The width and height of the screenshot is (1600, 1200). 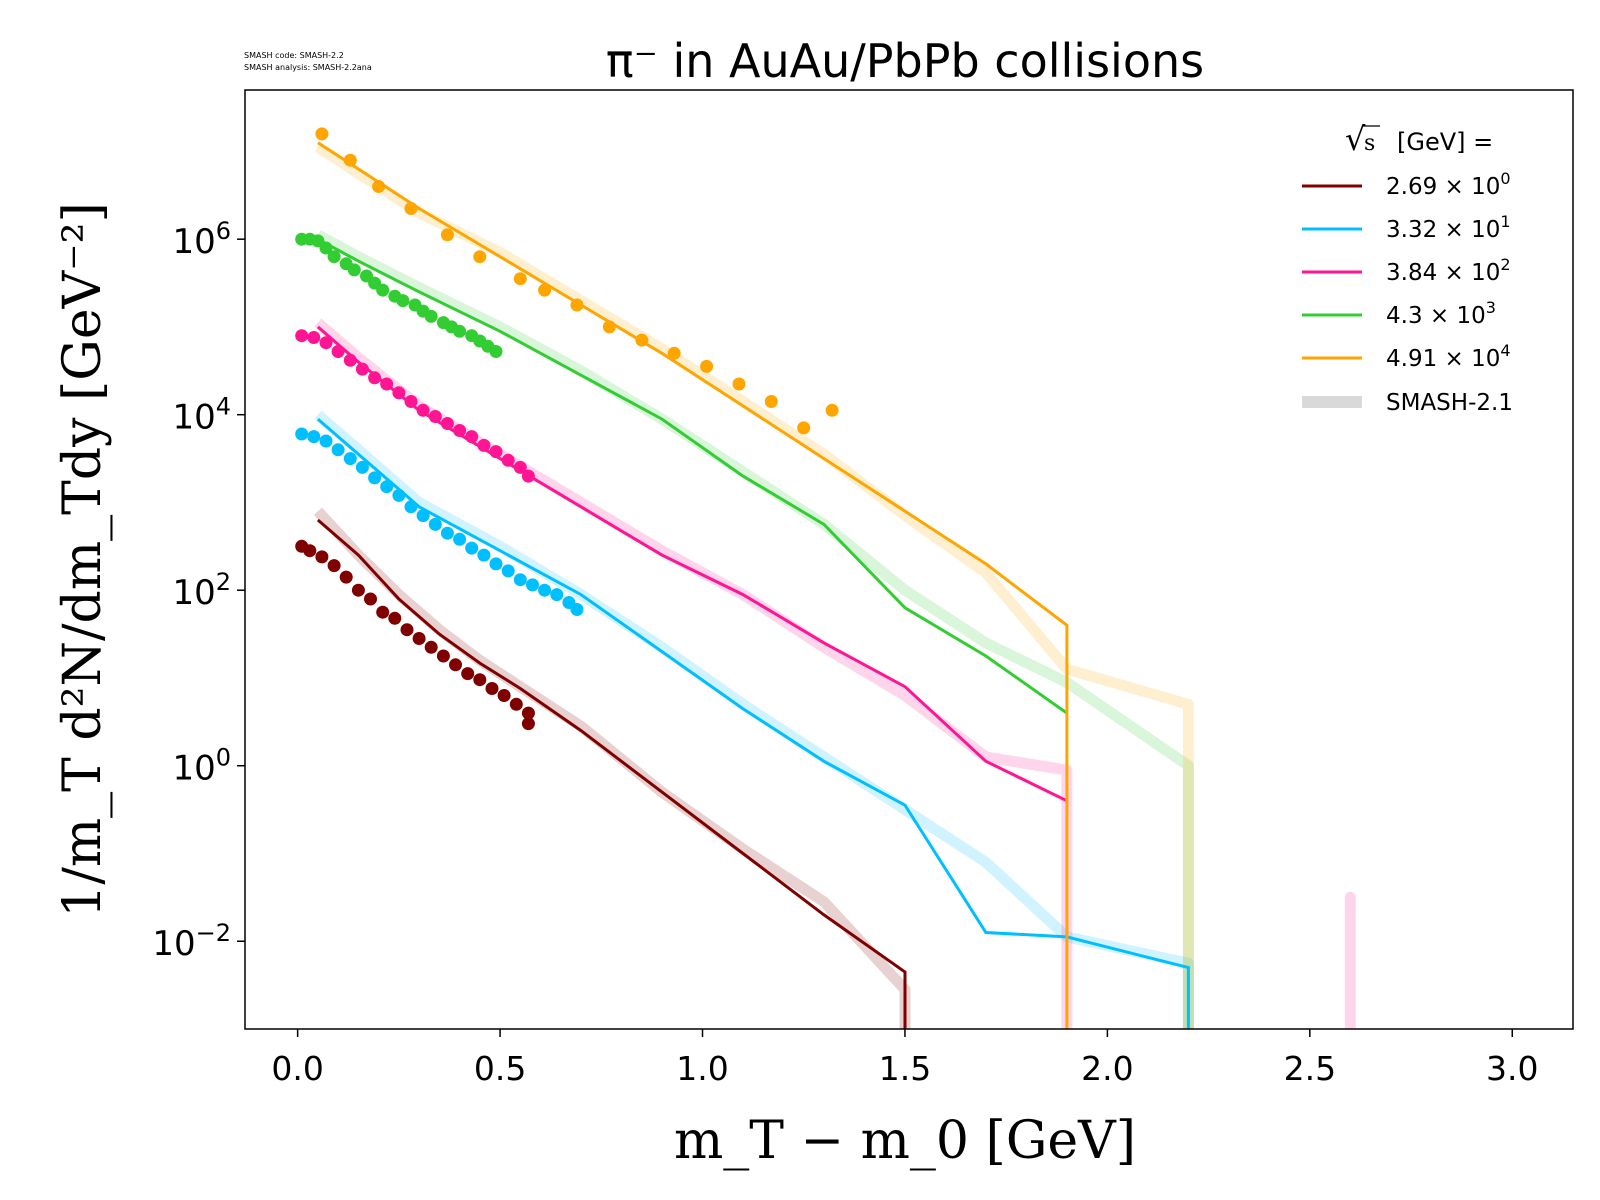 What do you see at coordinates (905, 1141) in the screenshot?
I see `x-axis-label: m_T − m_0 [GeV]` at bounding box center [905, 1141].